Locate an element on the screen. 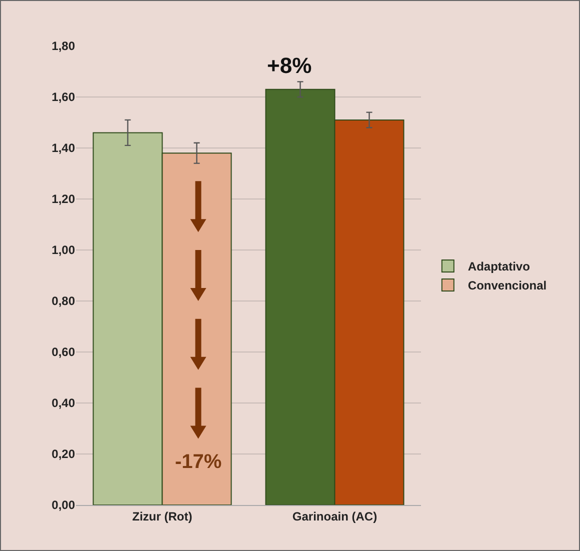 This screenshot has width=580, height=551. y-tick-label: 0,00 is located at coordinates (64, 505).